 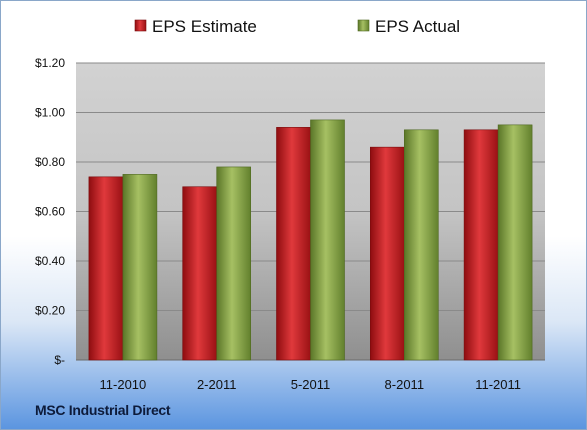 What do you see at coordinates (103, 410) in the screenshot?
I see `company-label: MSC Industrial Direct` at bounding box center [103, 410].